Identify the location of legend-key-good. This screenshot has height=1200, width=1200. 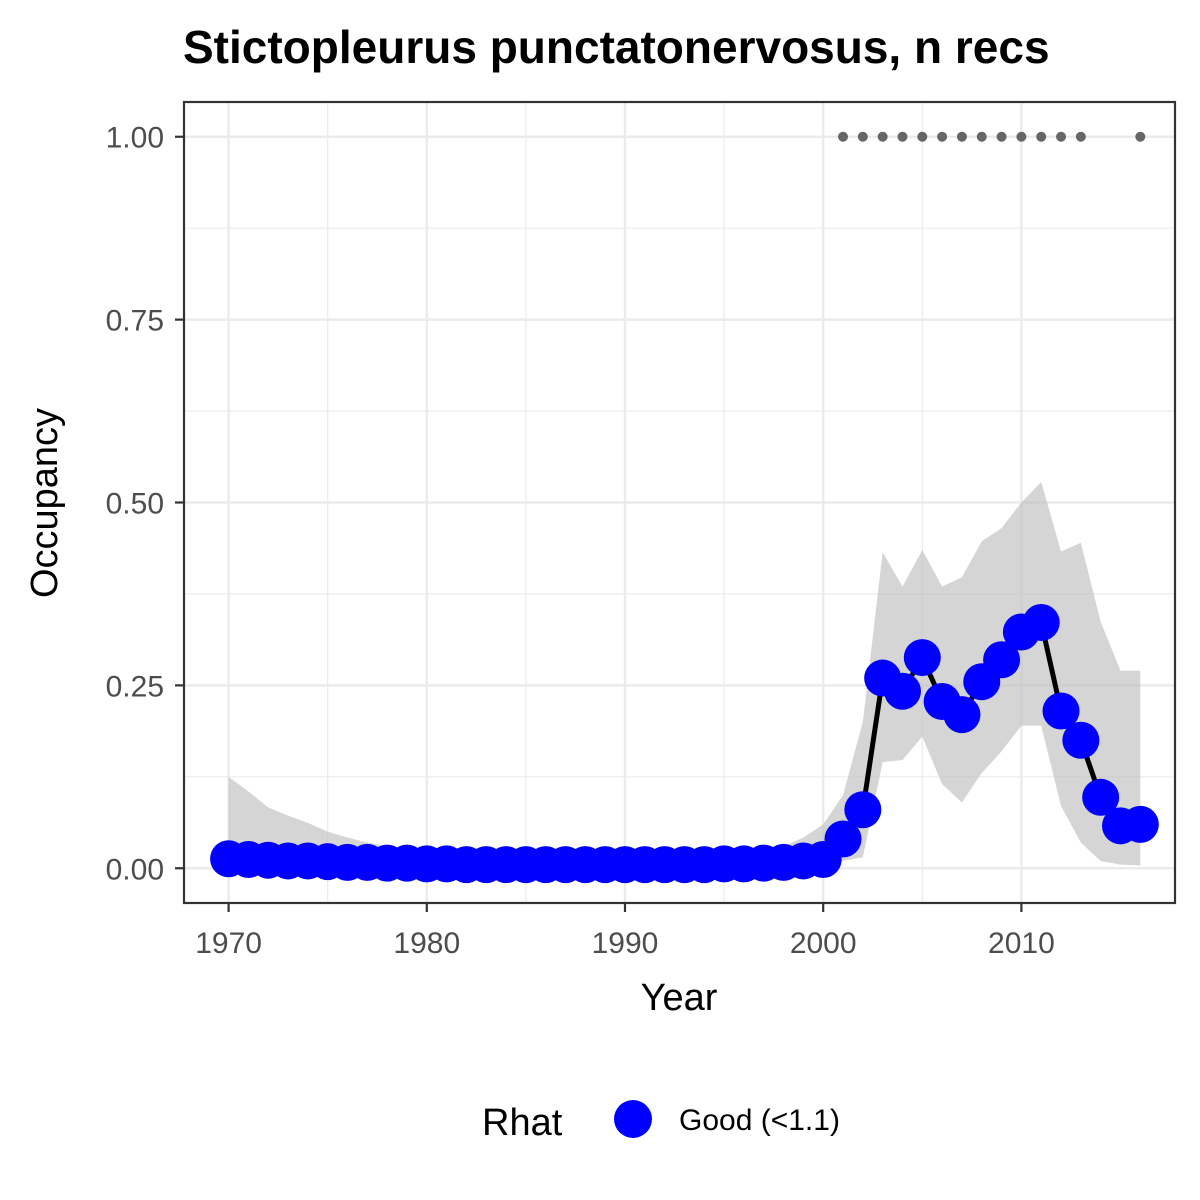
(633, 1119).